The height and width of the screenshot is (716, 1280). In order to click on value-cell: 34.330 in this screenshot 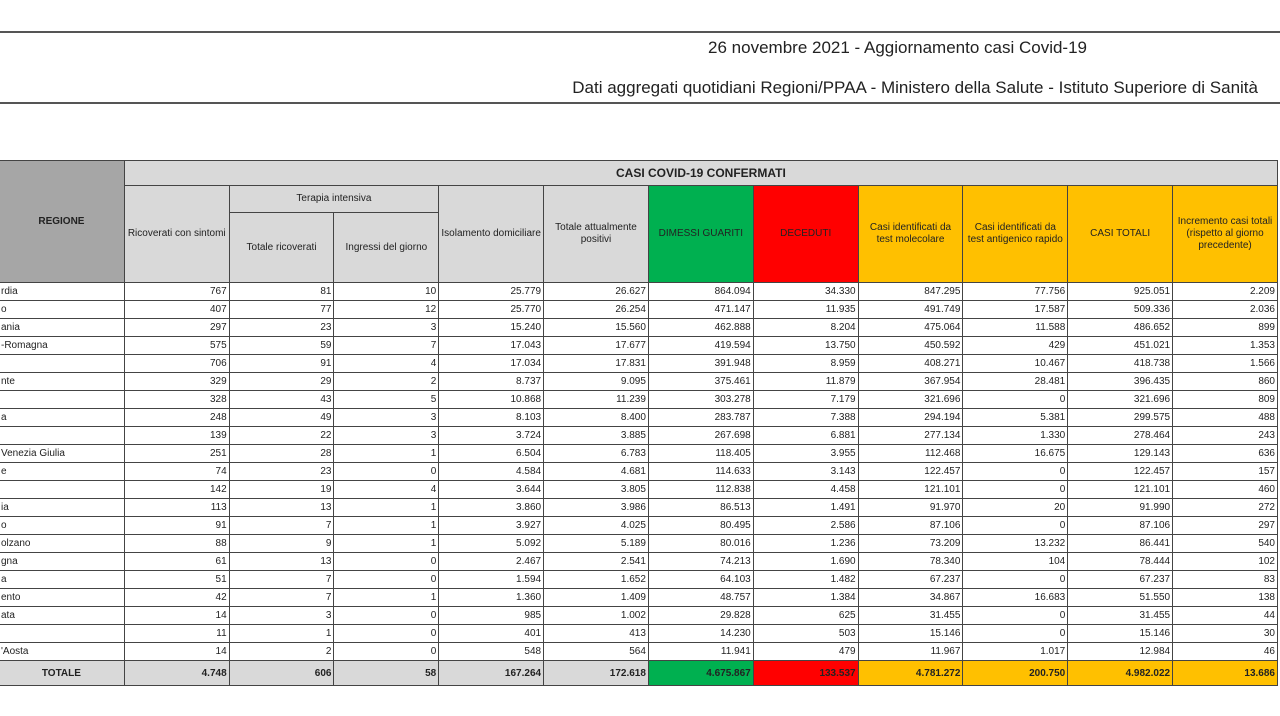, I will do `click(805, 291)`.